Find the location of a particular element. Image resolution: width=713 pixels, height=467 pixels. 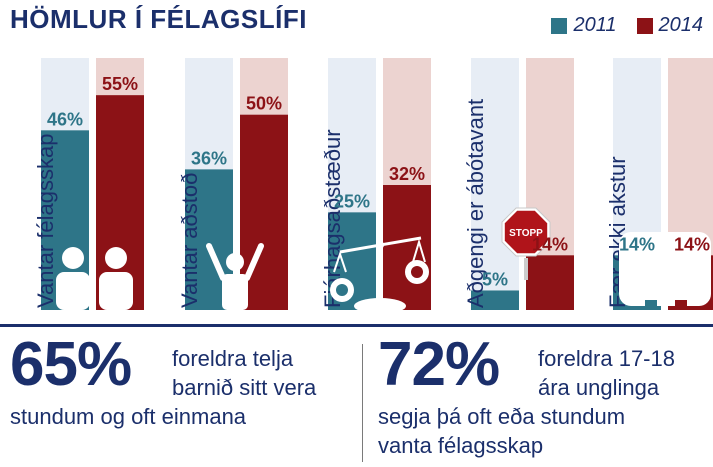

stat-text-2-line-3: segja þá oft eða stundum is located at coordinates (502, 416).